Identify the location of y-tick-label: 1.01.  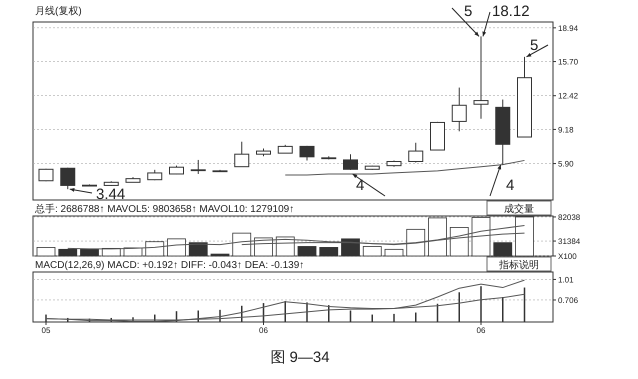
(566, 279).